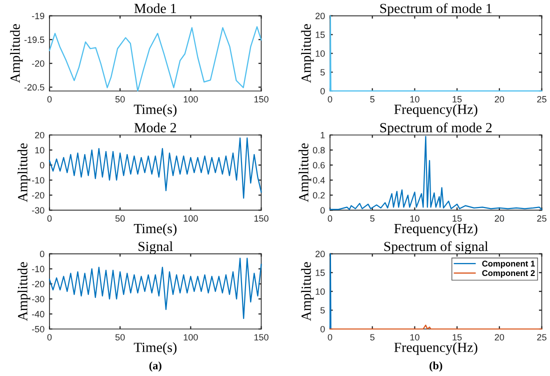 This screenshot has width=550, height=376. What do you see at coordinates (436, 9) in the screenshot?
I see `chart-title: Spectrum of mode 1` at bounding box center [436, 9].